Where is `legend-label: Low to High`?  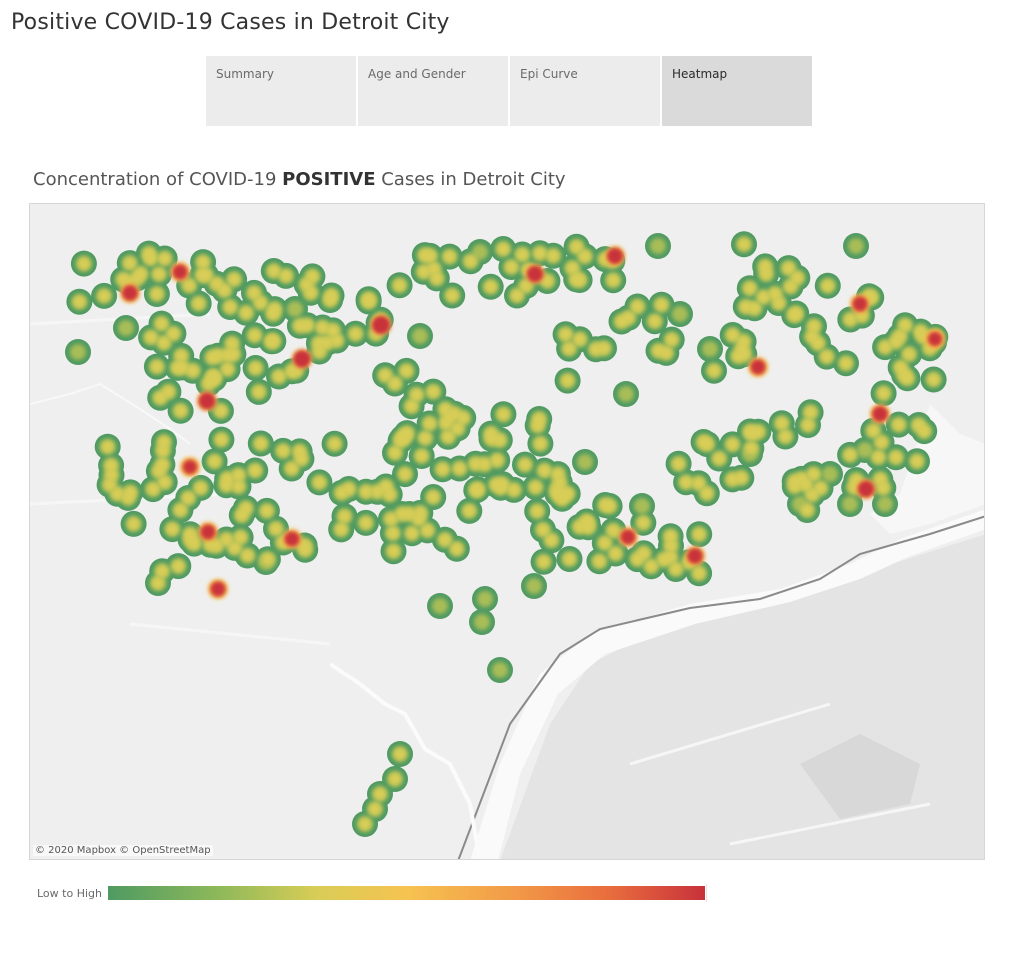 legend-label: Low to High is located at coordinates (69, 893).